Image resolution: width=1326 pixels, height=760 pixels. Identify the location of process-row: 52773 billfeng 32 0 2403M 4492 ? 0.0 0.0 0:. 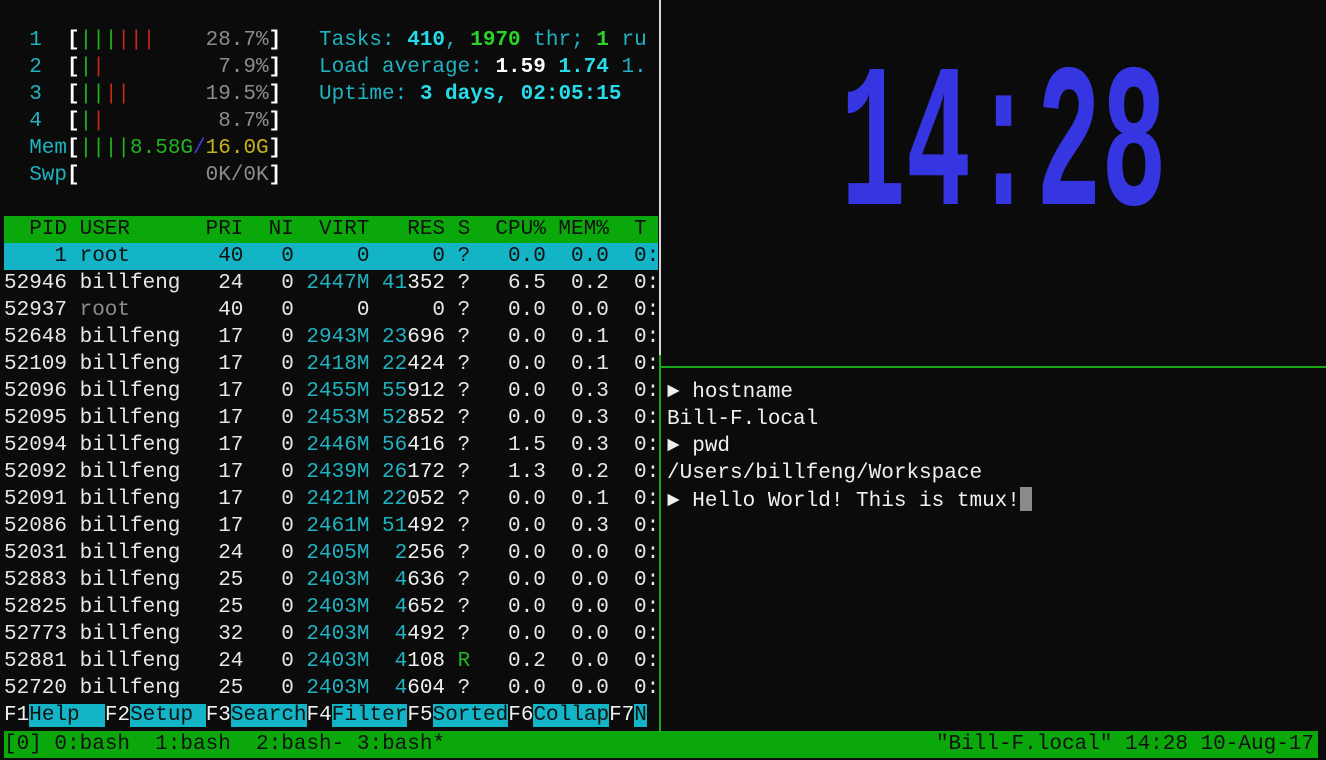
(331, 634).